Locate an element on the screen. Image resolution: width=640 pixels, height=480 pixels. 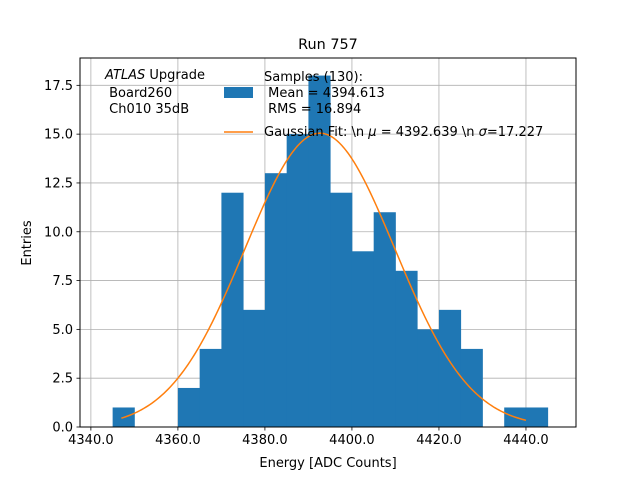
x-tick-label: 4380.0 is located at coordinates (265, 440).